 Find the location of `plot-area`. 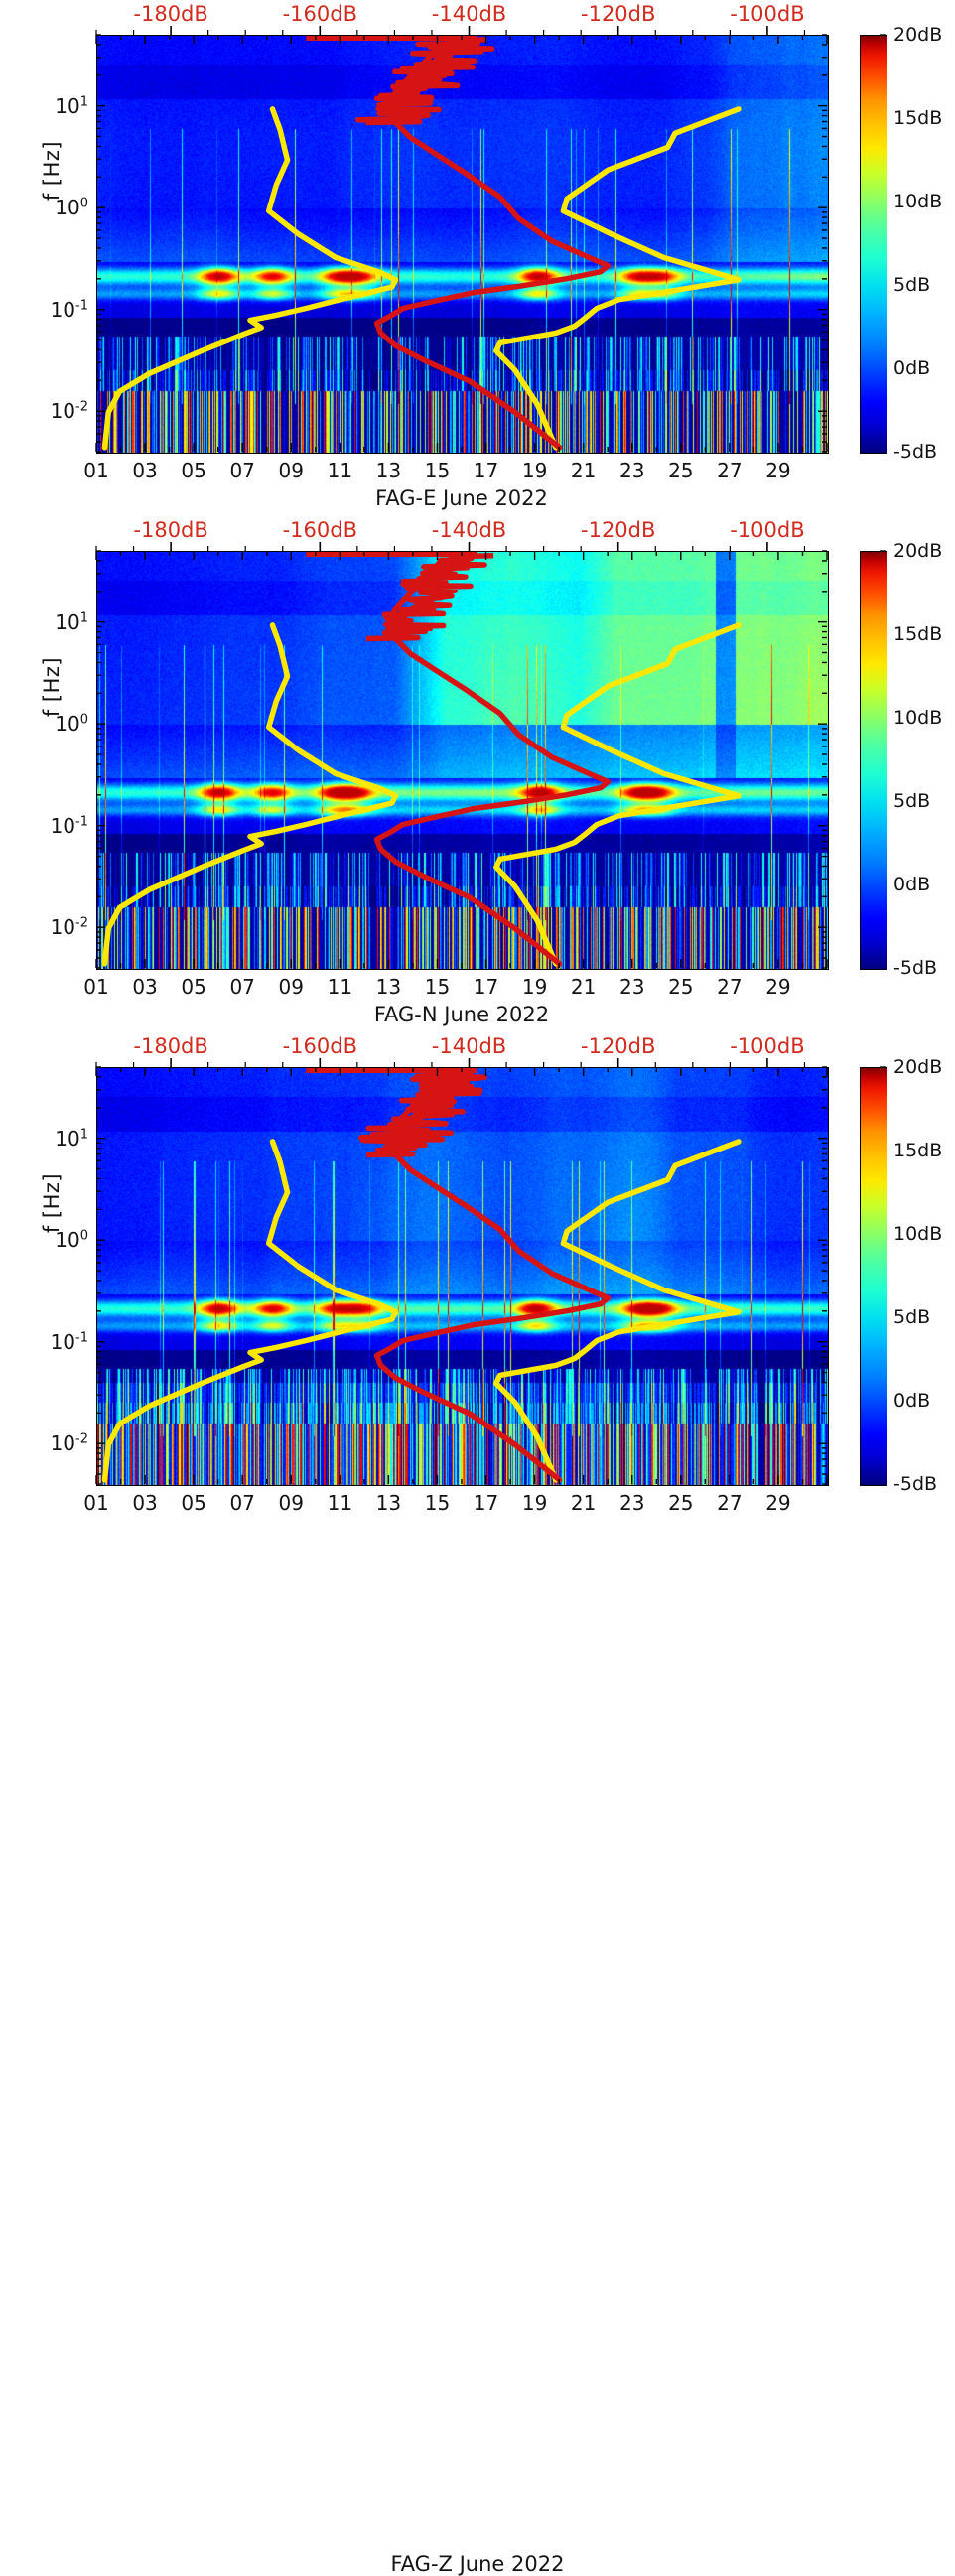

plot-area is located at coordinates (463, 245).